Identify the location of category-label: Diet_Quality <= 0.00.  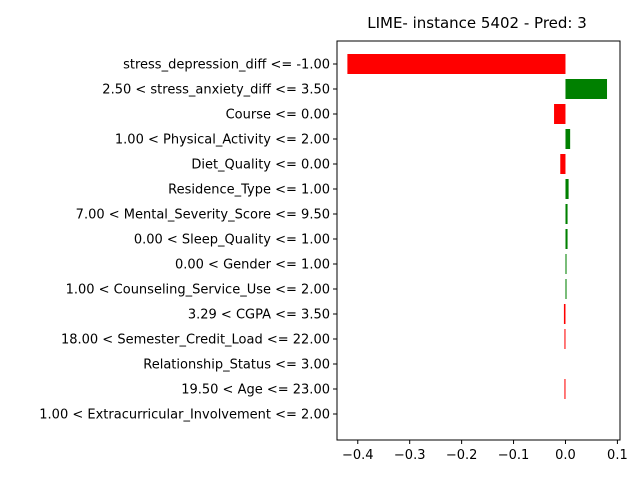
(260, 165).